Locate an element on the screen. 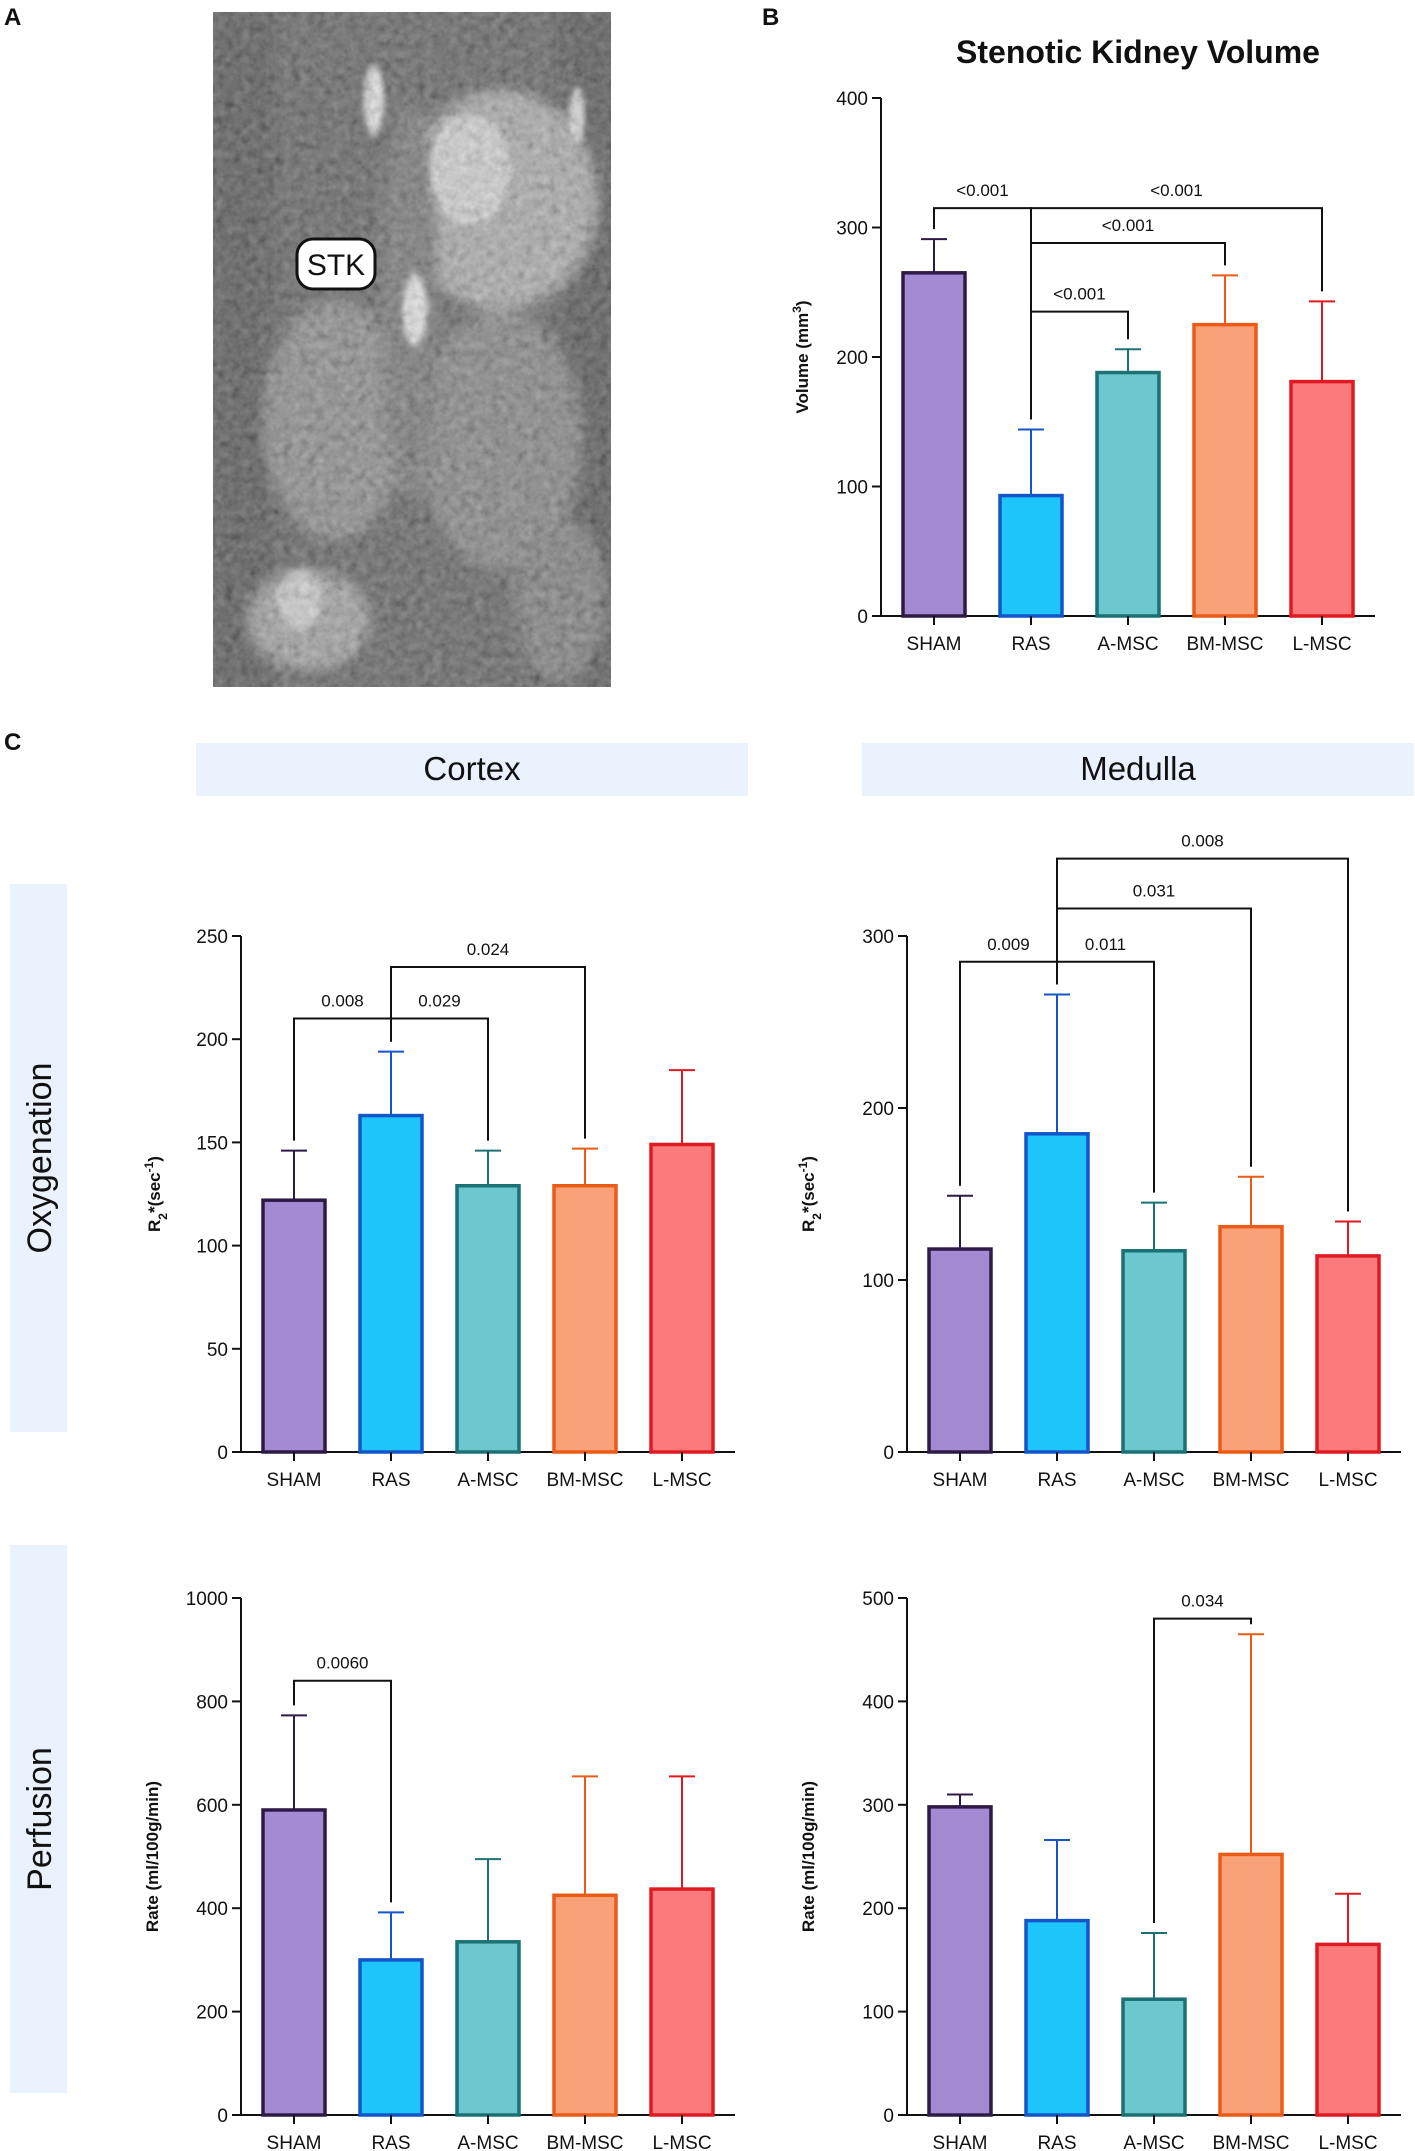  medulla-header: Medulla is located at coordinates (1138, 769).